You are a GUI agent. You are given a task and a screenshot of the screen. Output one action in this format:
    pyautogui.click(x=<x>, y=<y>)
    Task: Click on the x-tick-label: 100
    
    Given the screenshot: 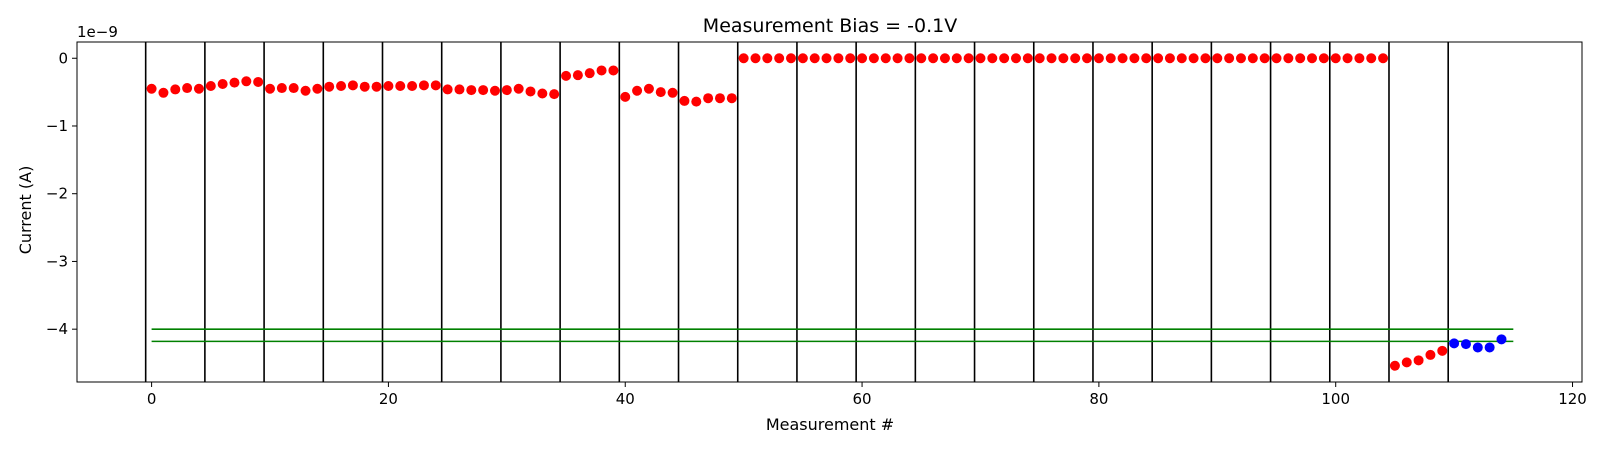 What is the action you would take?
    pyautogui.click(x=1335, y=399)
    